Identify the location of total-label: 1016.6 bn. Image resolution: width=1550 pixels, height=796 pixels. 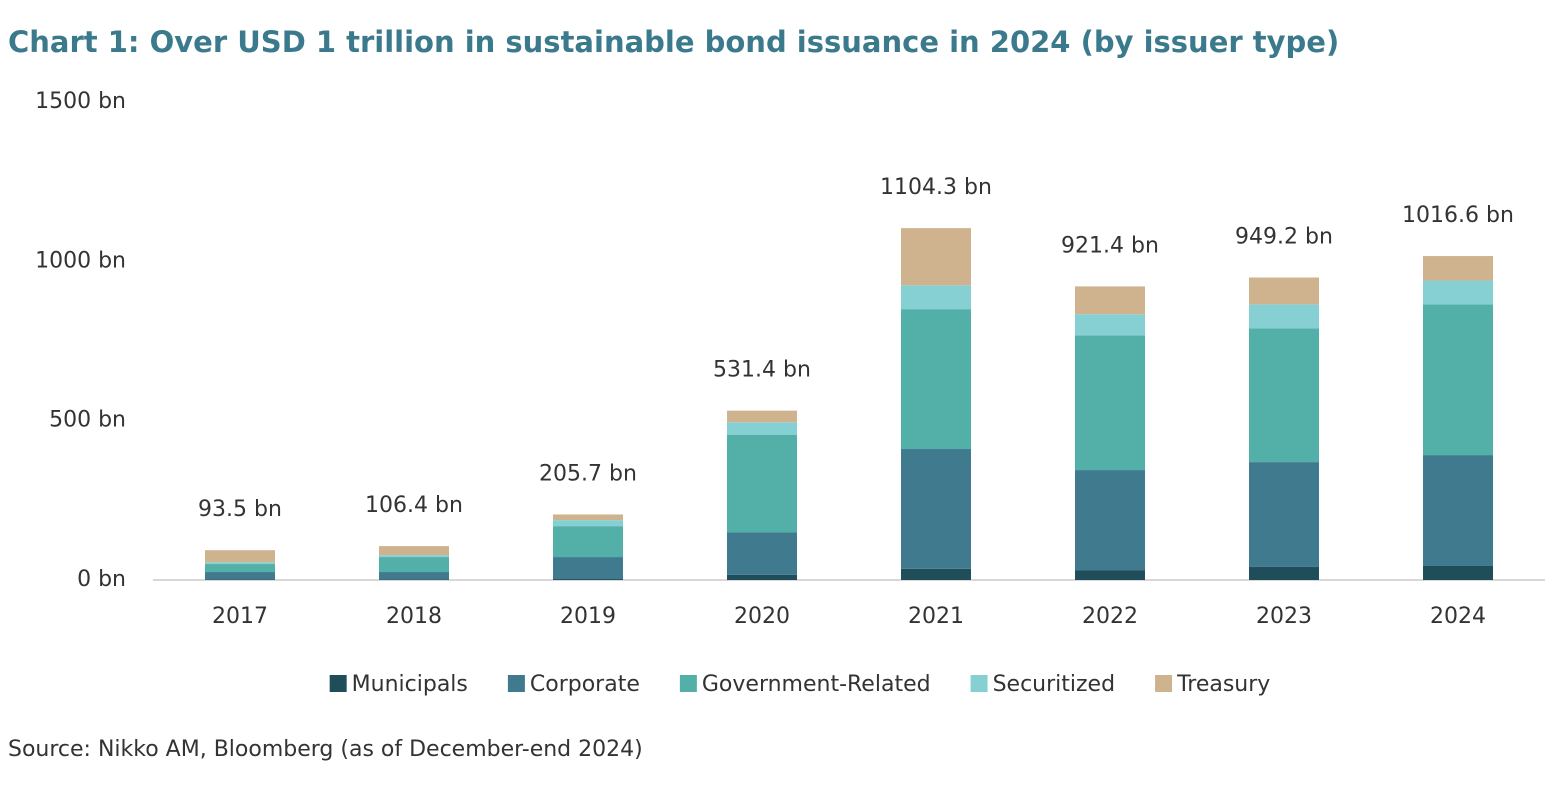
(1458, 215).